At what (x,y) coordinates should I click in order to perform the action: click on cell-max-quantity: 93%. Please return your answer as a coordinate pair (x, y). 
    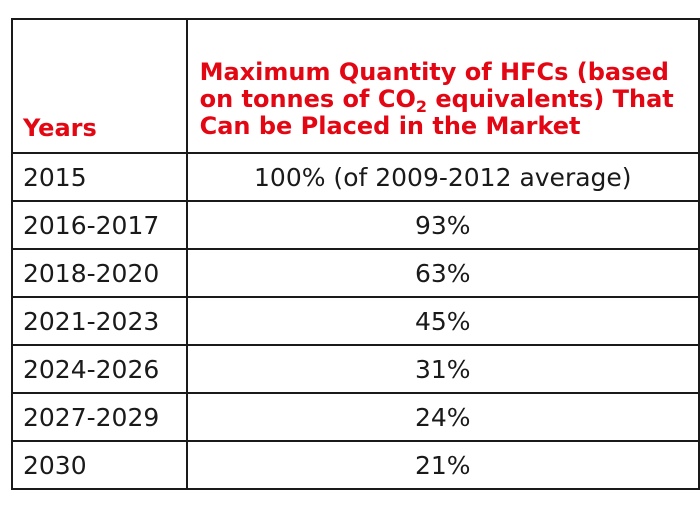
    Looking at the image, I should click on (442, 225).